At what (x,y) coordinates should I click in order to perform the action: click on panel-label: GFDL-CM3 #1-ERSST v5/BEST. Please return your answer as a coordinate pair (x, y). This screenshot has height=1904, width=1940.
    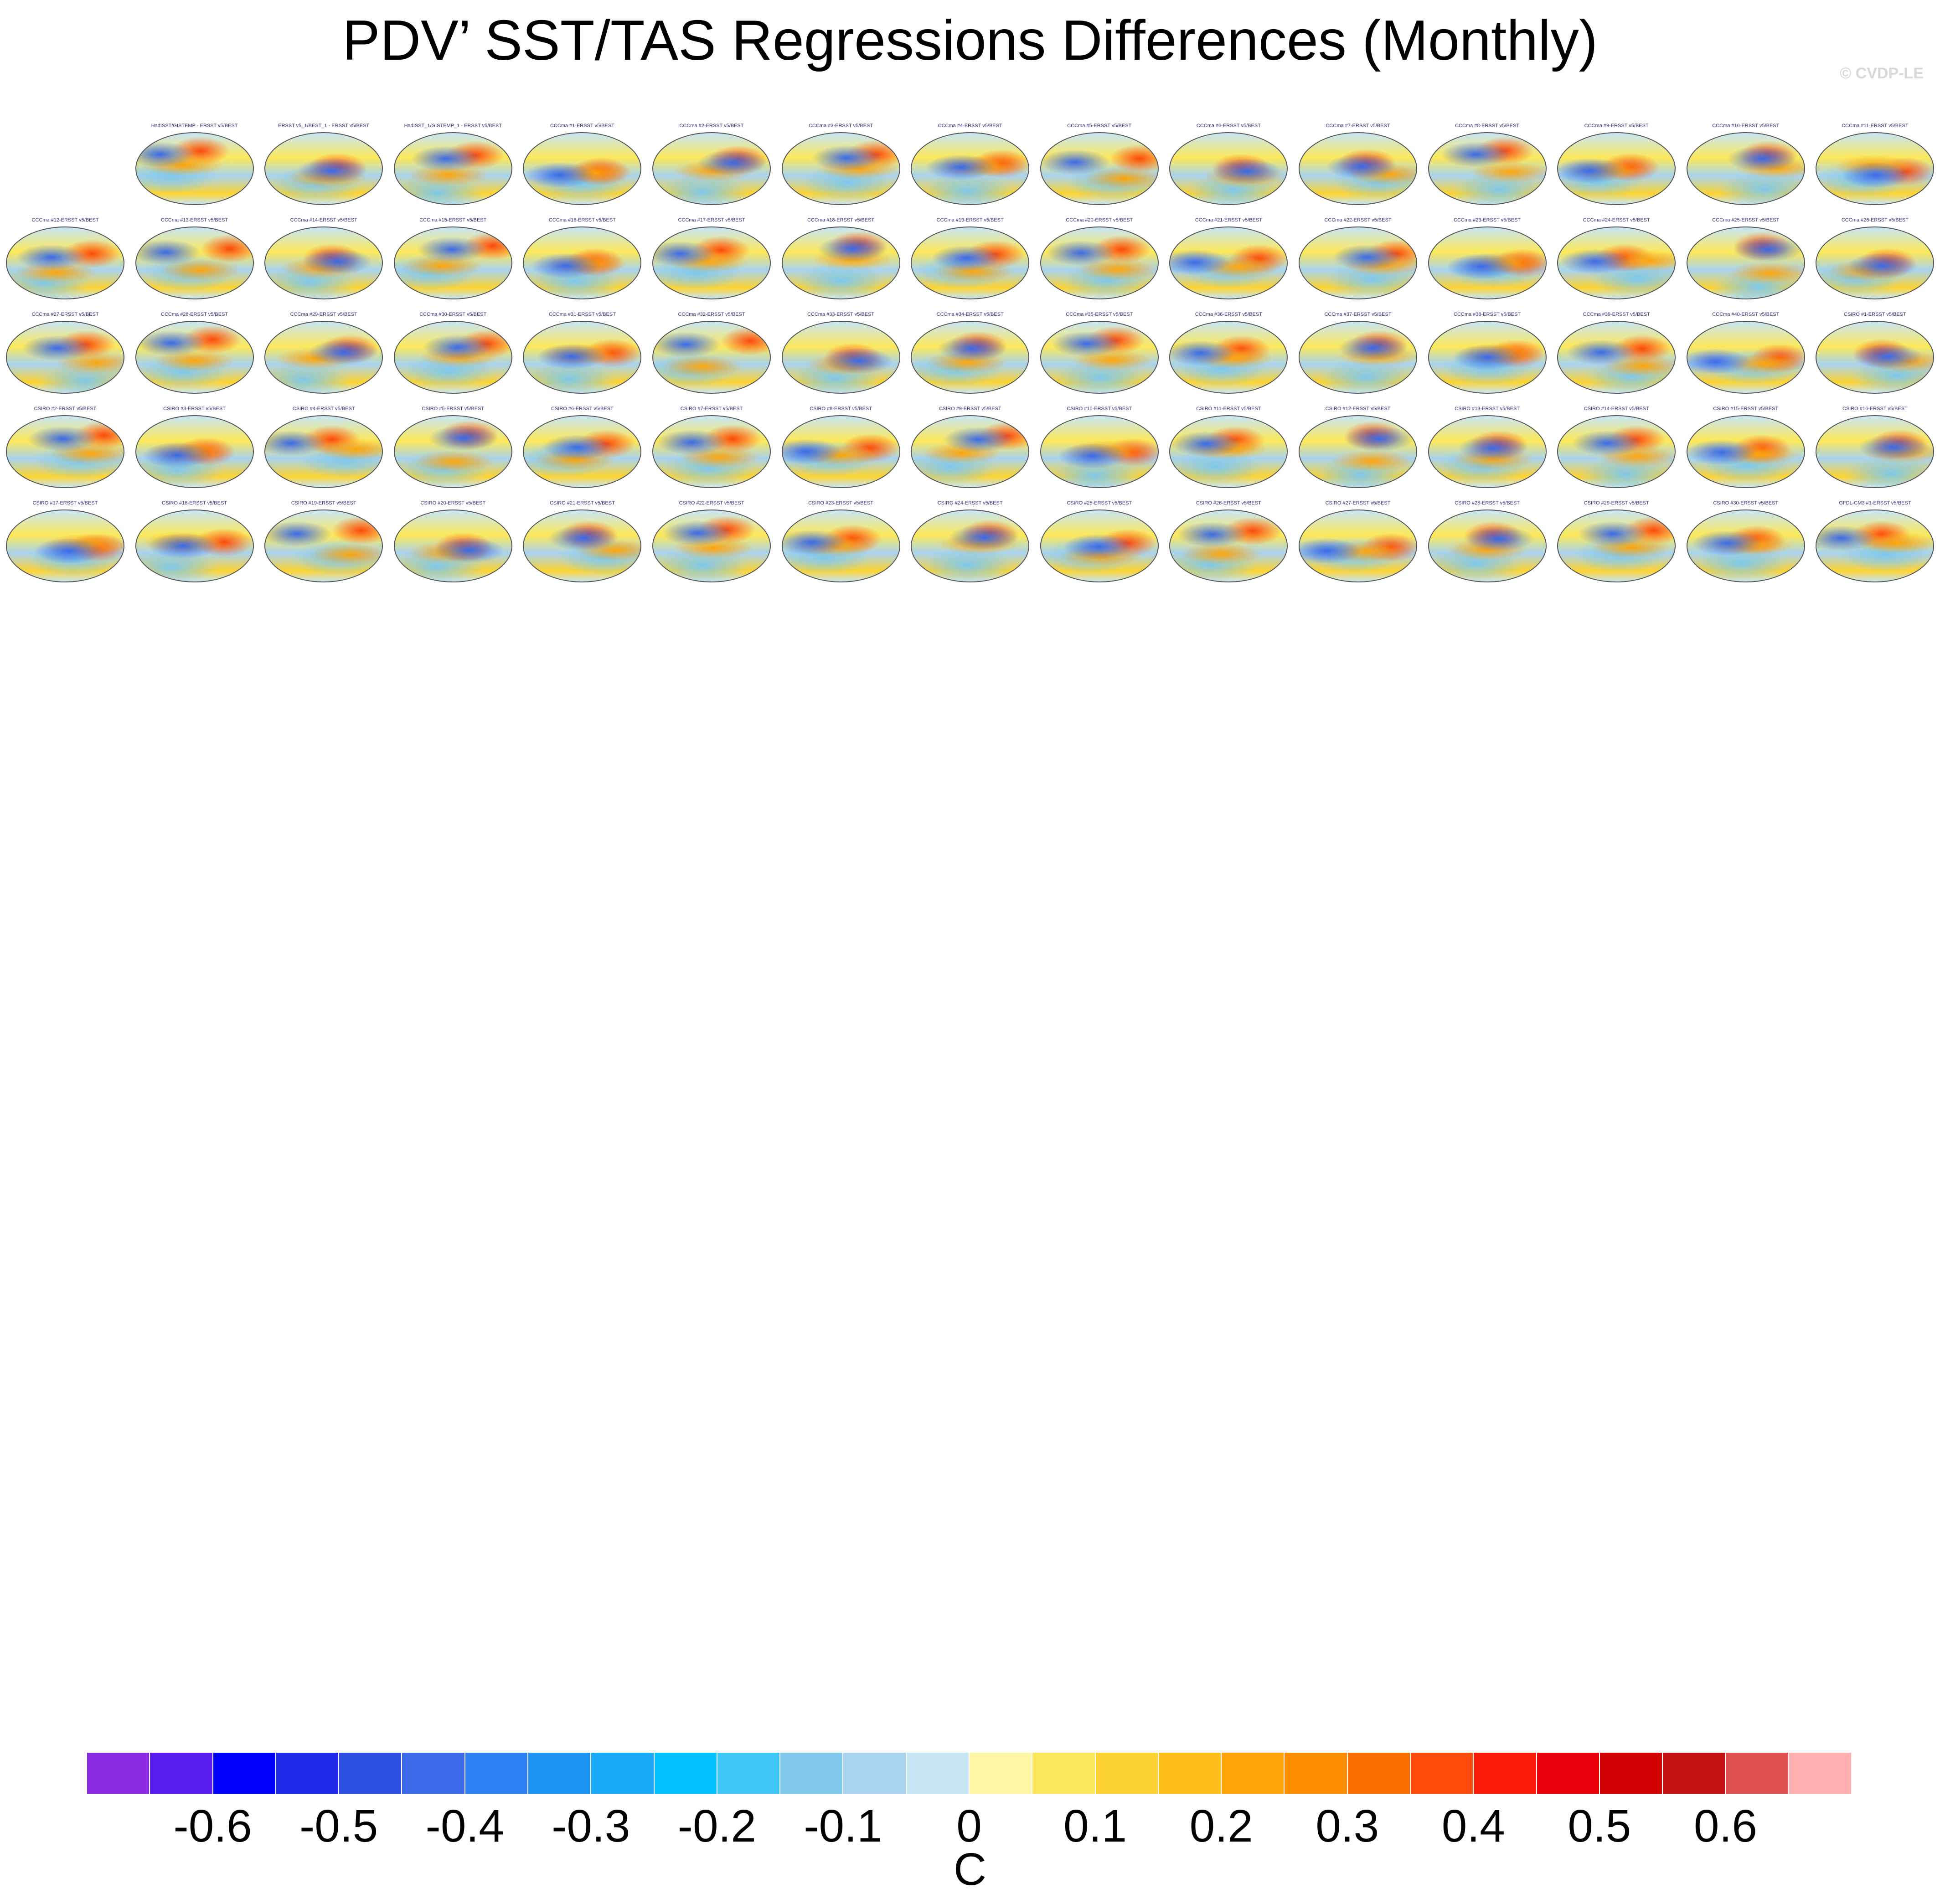
    Looking at the image, I should click on (1875, 503).